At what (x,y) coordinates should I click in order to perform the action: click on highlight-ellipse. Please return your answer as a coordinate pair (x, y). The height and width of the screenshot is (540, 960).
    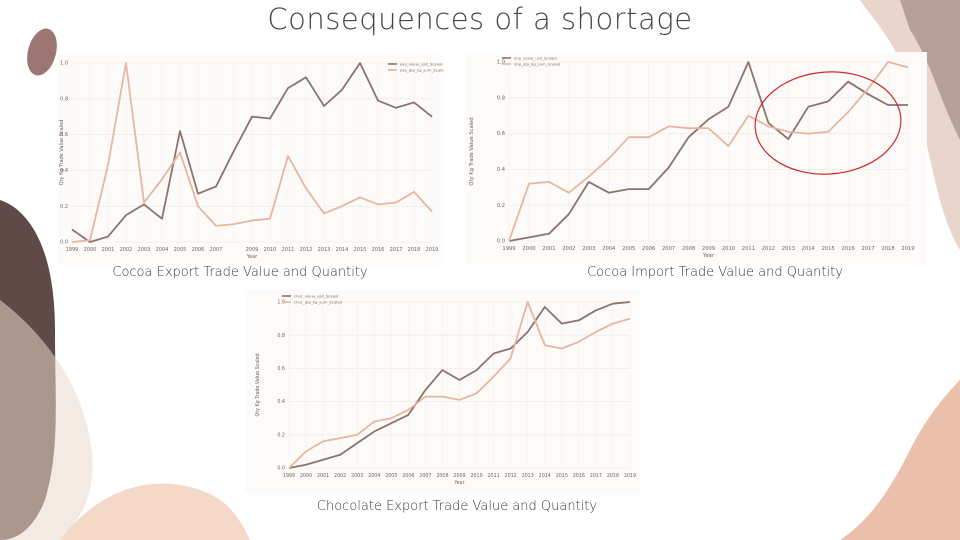
    Looking at the image, I should click on (828, 123).